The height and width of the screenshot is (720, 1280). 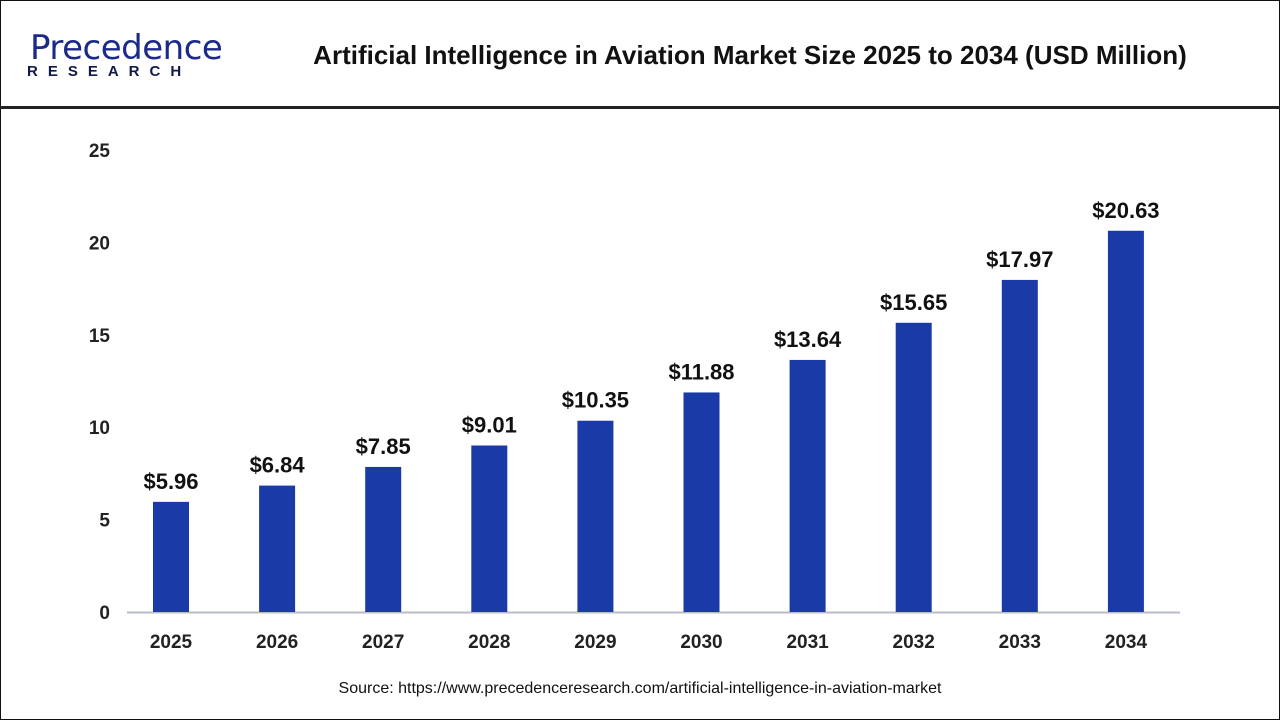 I want to click on x-tick-label: 2030, so click(x=701, y=642).